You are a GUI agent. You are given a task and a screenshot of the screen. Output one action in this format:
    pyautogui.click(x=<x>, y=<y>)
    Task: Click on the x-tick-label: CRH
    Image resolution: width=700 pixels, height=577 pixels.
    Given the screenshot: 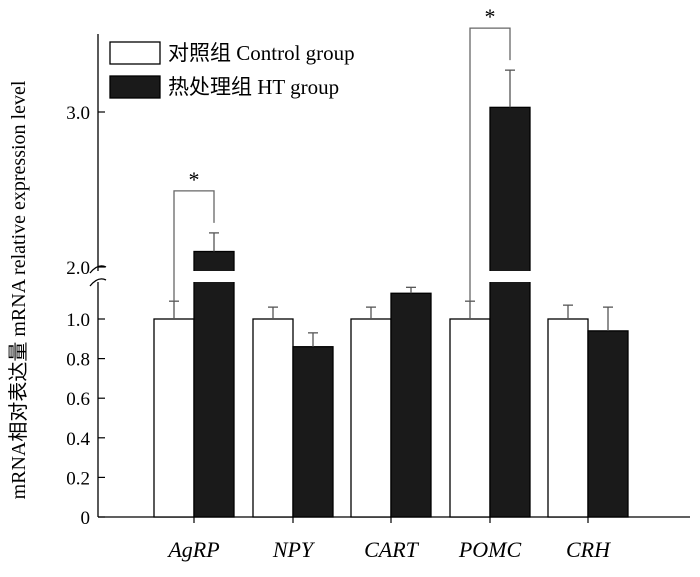 What is the action you would take?
    pyautogui.click(x=588, y=549)
    